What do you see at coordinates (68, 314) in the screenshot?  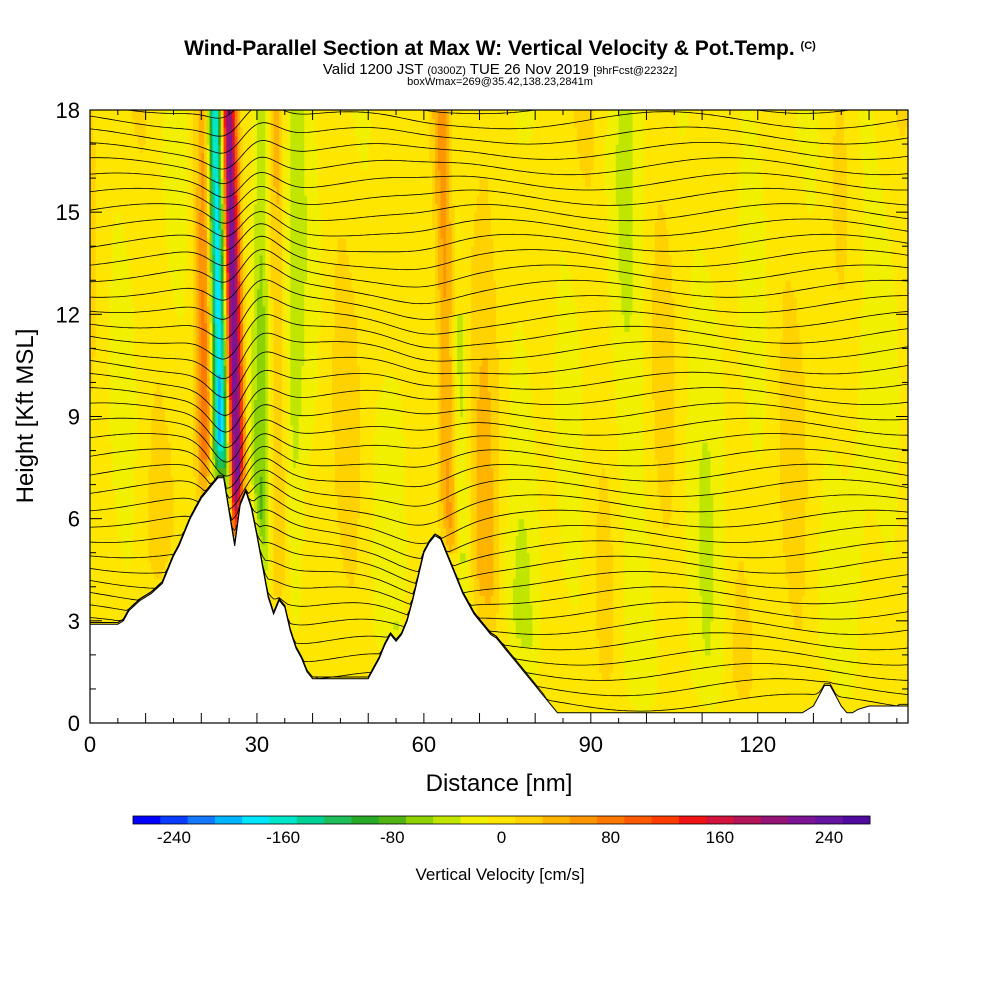 I see `y-tick-label: 12` at bounding box center [68, 314].